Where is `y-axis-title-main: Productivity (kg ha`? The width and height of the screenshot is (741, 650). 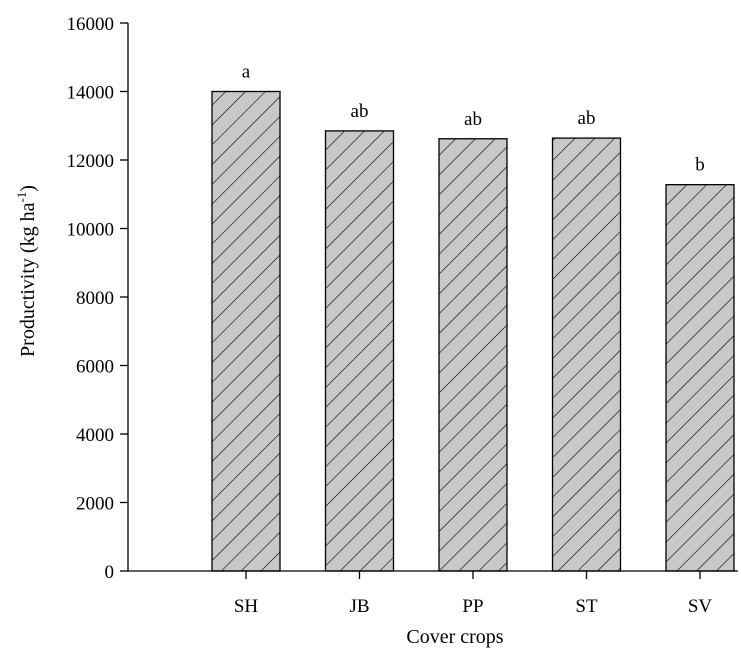
y-axis-title-main: Productivity (kg ha is located at coordinates (28, 279).